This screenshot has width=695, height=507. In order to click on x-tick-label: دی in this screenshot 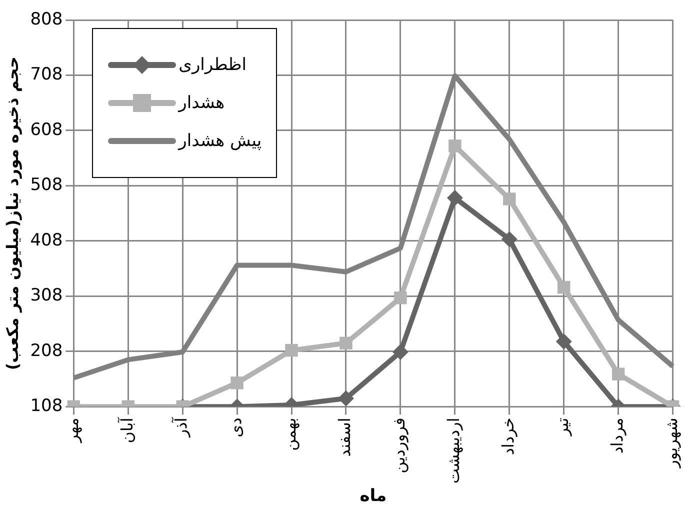, I will do `click(236, 428)`.